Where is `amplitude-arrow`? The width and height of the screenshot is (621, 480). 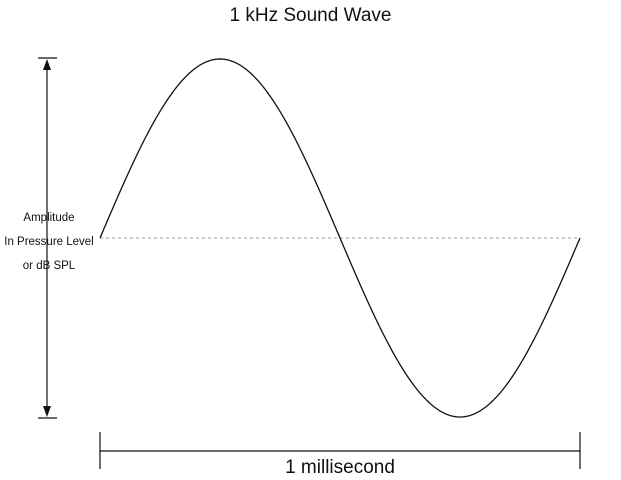
amplitude-arrow is located at coordinates (47, 238).